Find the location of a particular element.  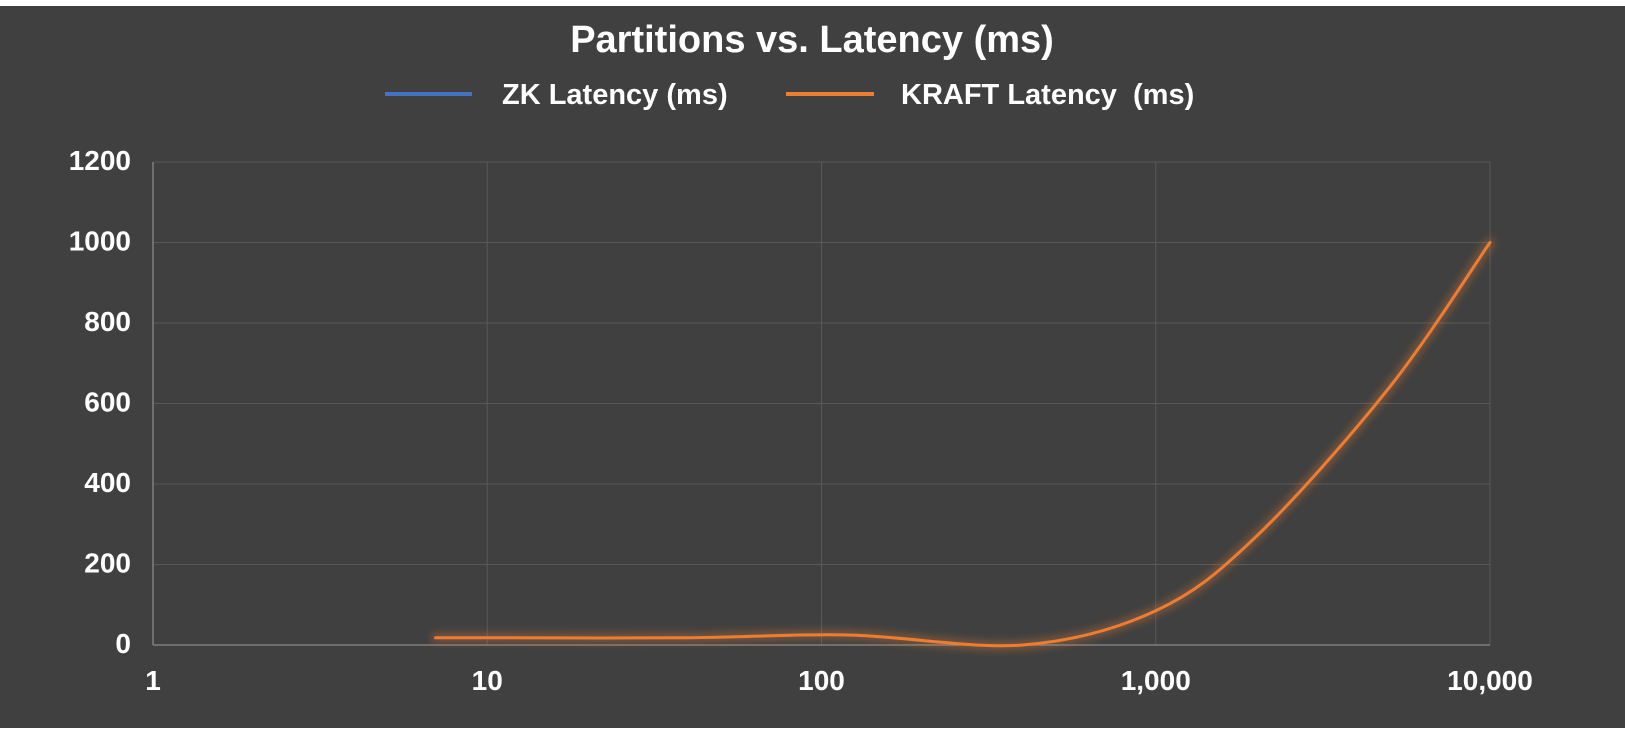

y-tick-label: 0 is located at coordinates (123, 643).